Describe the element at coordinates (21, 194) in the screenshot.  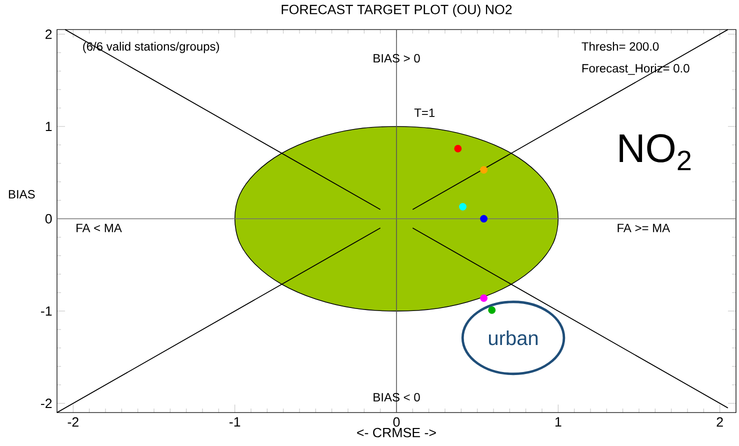
I see `y-axis-title: BIAS` at that location.